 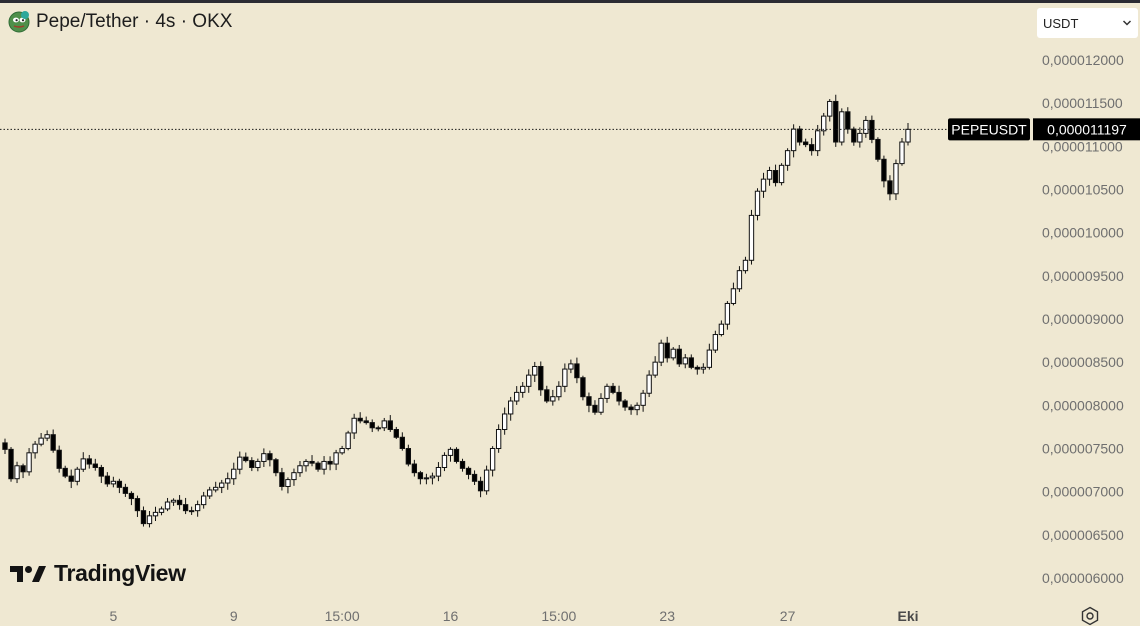 What do you see at coordinates (788, 616) in the screenshot?
I see `x-tick-label: 27` at bounding box center [788, 616].